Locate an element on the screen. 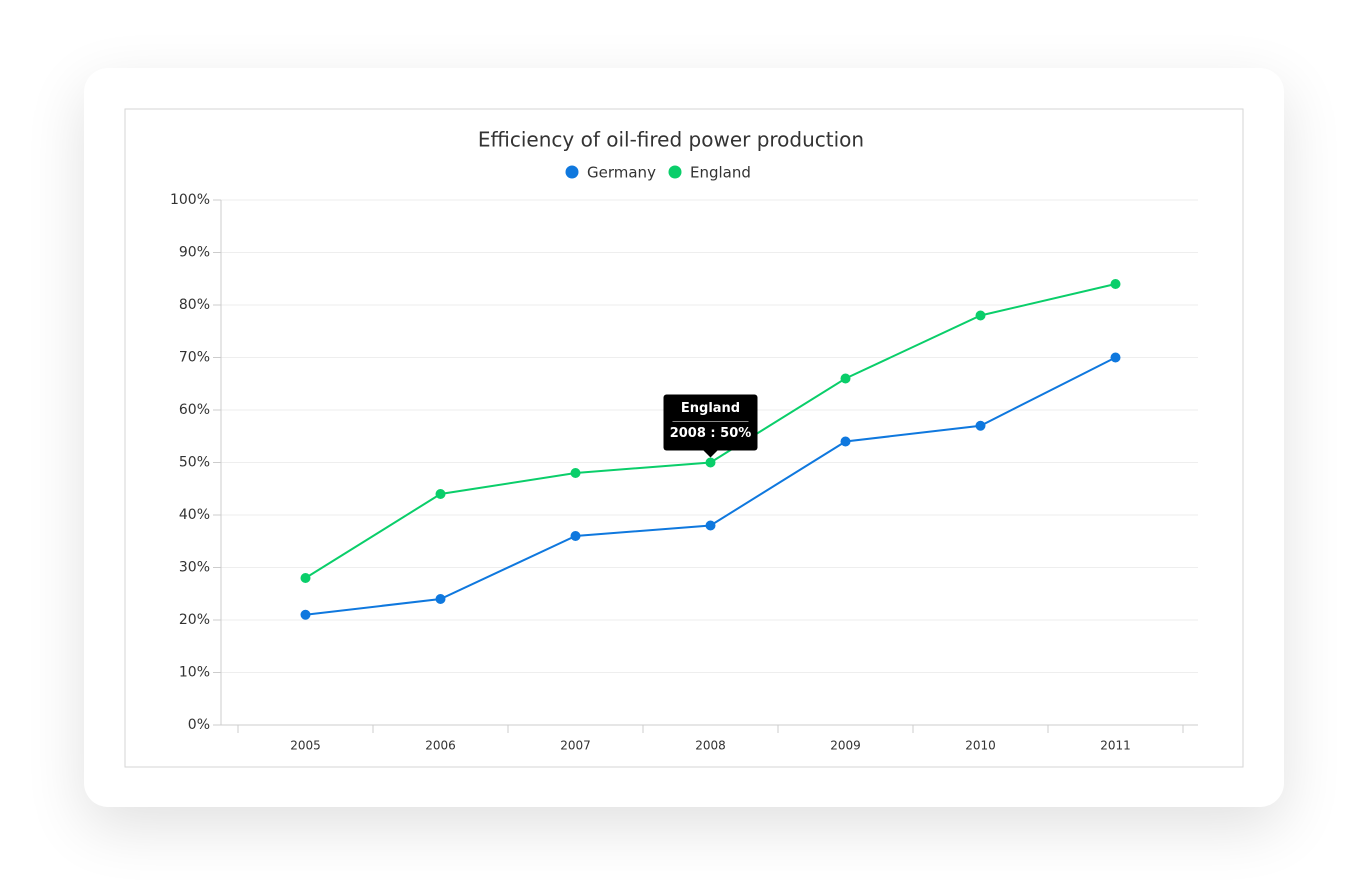  x-tick-label: 2005 is located at coordinates (305, 746).